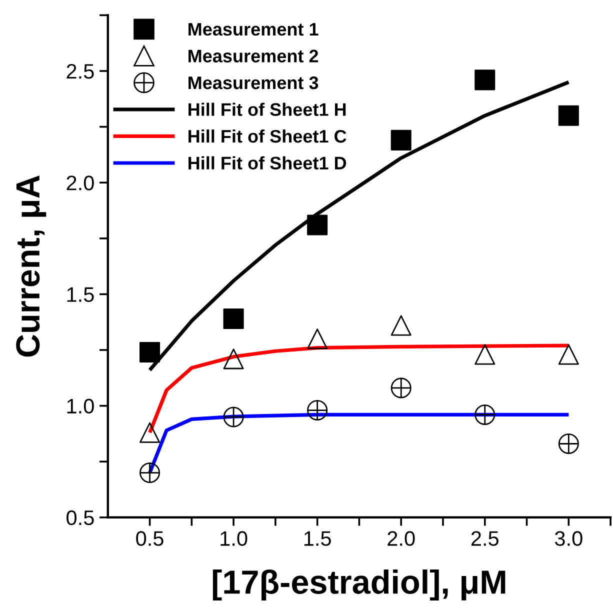  Describe the element at coordinates (267, 109) in the screenshot. I see `legend-label: Hill Fit of Sheet1 H` at that location.